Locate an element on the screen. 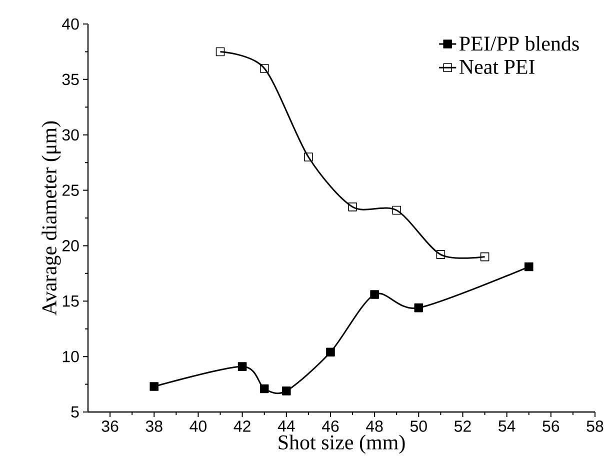 The height and width of the screenshot is (472, 605). x-tick-label: 36 is located at coordinates (110, 426).